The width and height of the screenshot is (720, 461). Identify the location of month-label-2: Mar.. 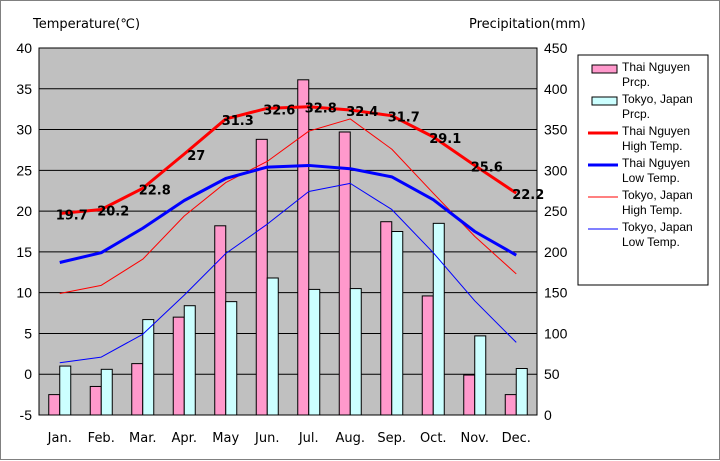
(142, 438).